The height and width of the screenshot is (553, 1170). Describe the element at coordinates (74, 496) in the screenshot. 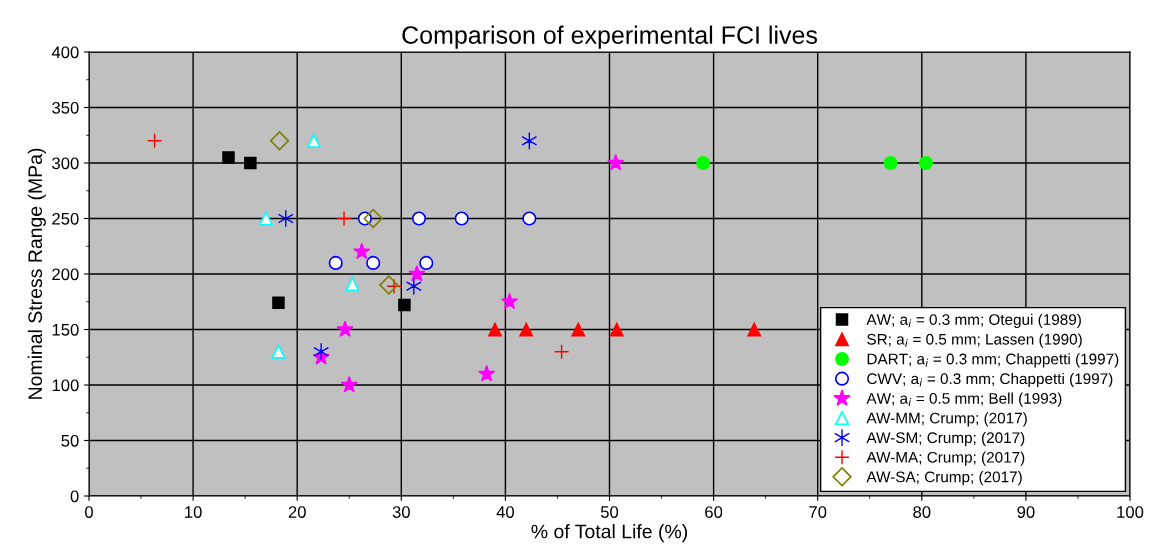

I see `y-tick-label: 0` at that location.